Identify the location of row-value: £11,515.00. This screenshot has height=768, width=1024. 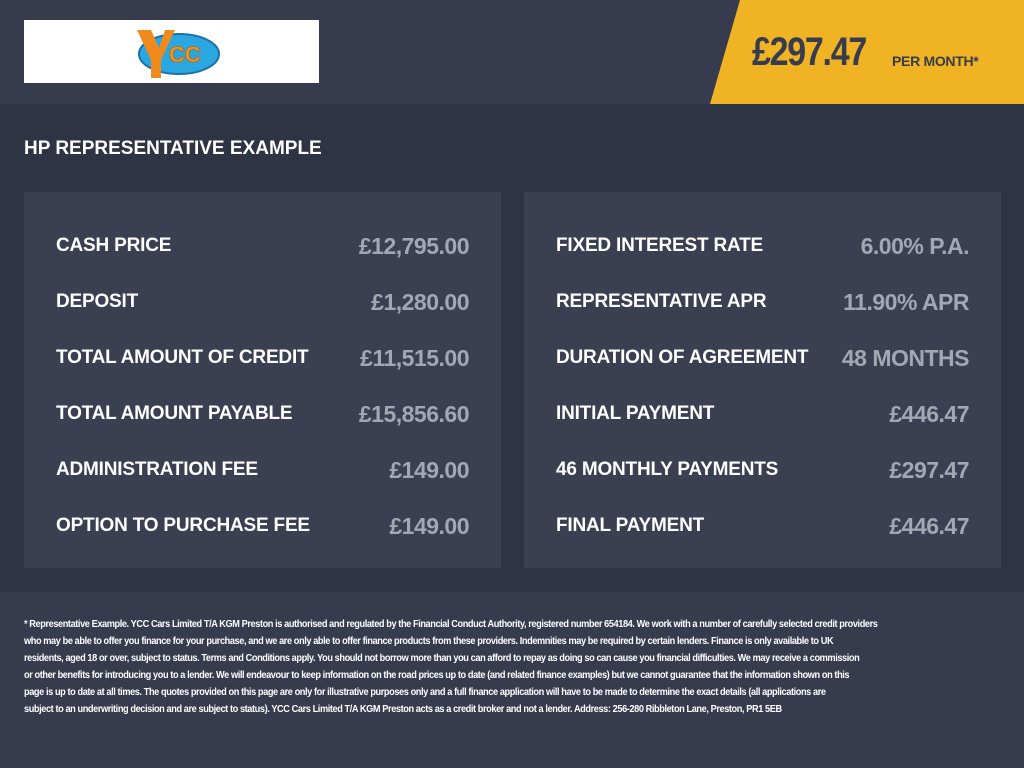
(414, 357).